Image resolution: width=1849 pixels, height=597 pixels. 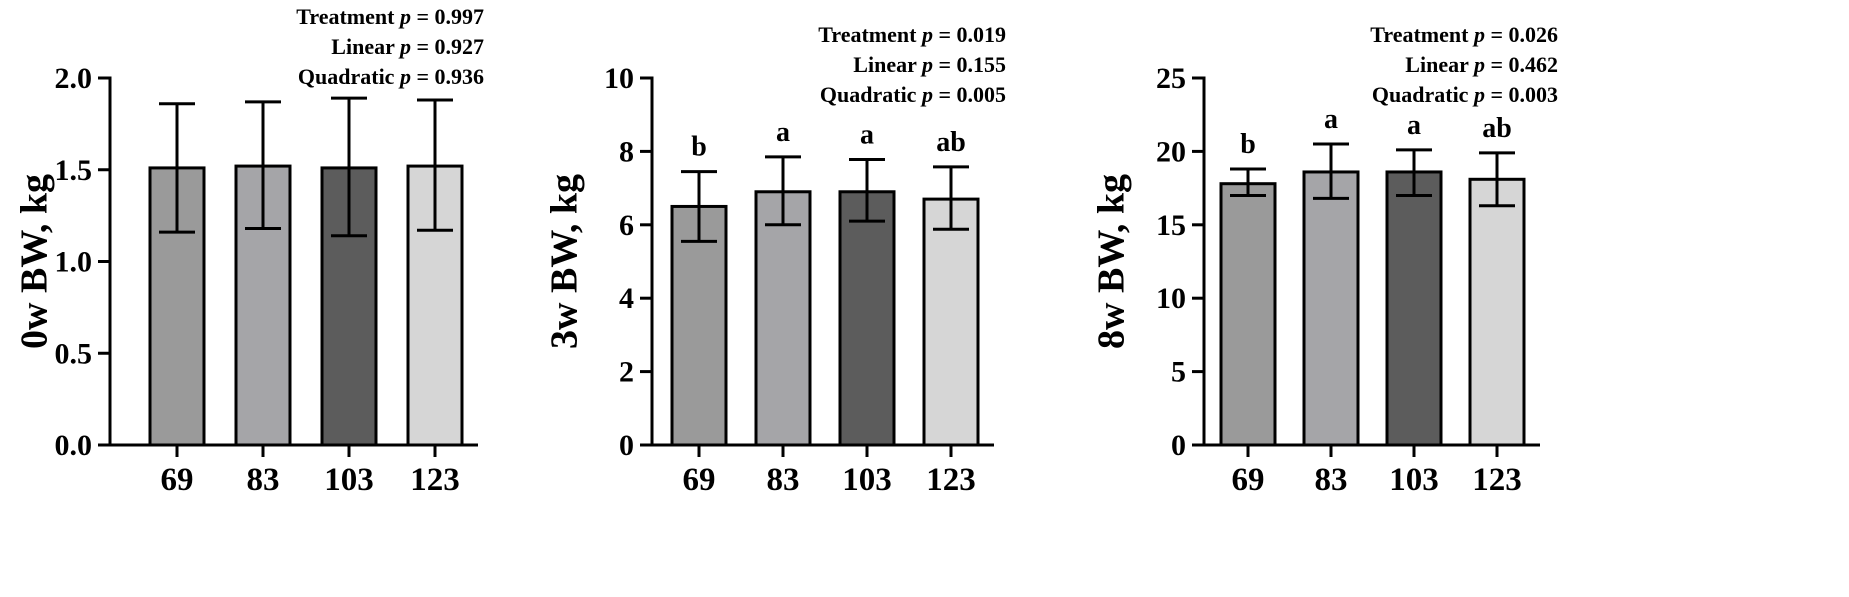 What do you see at coordinates (626, 372) in the screenshot?
I see `y-tick-label: 2` at bounding box center [626, 372].